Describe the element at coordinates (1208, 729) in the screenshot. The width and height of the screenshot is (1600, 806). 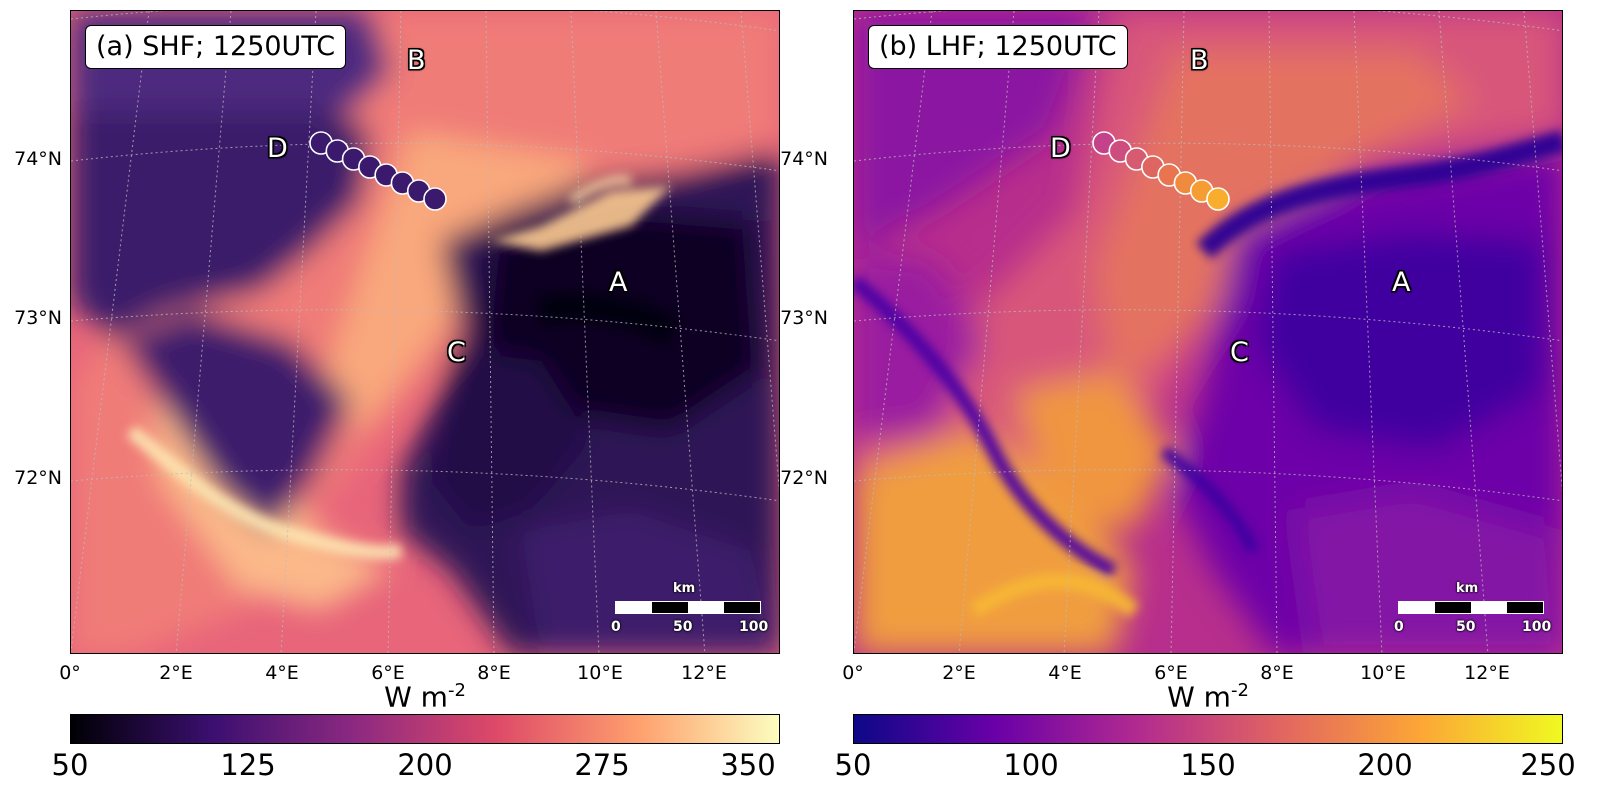
I see `colorbar-lhf` at that location.